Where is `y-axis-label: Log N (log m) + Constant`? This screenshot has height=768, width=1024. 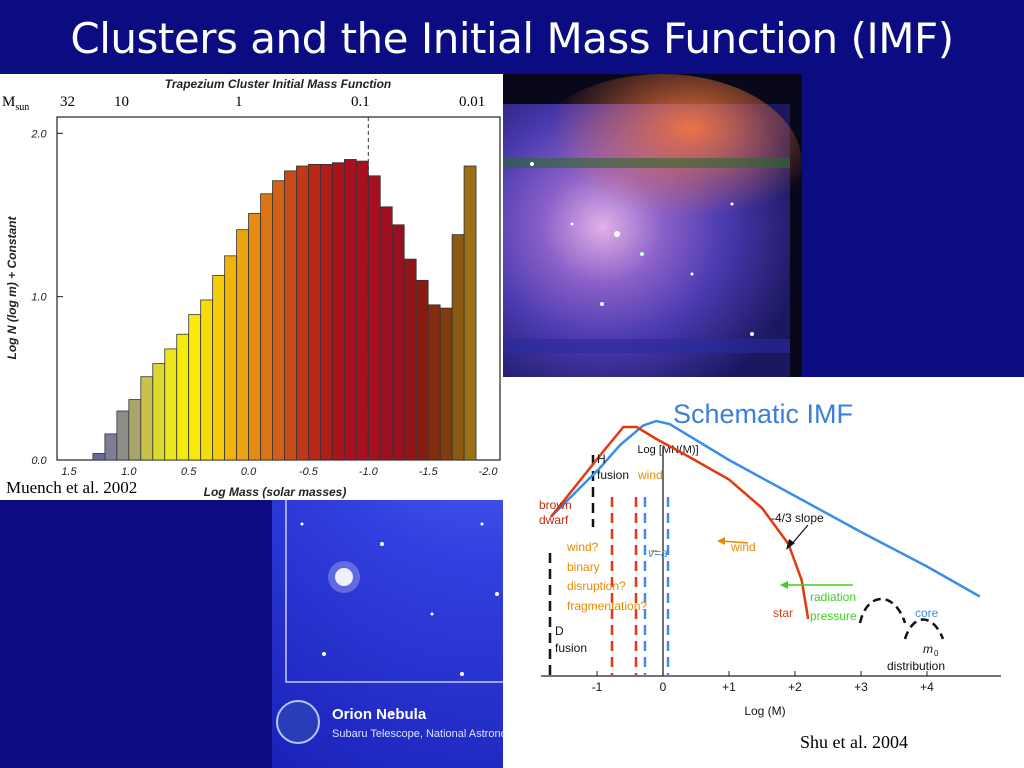 y-axis-label: Log N (log m) + Constant is located at coordinates (12, 288).